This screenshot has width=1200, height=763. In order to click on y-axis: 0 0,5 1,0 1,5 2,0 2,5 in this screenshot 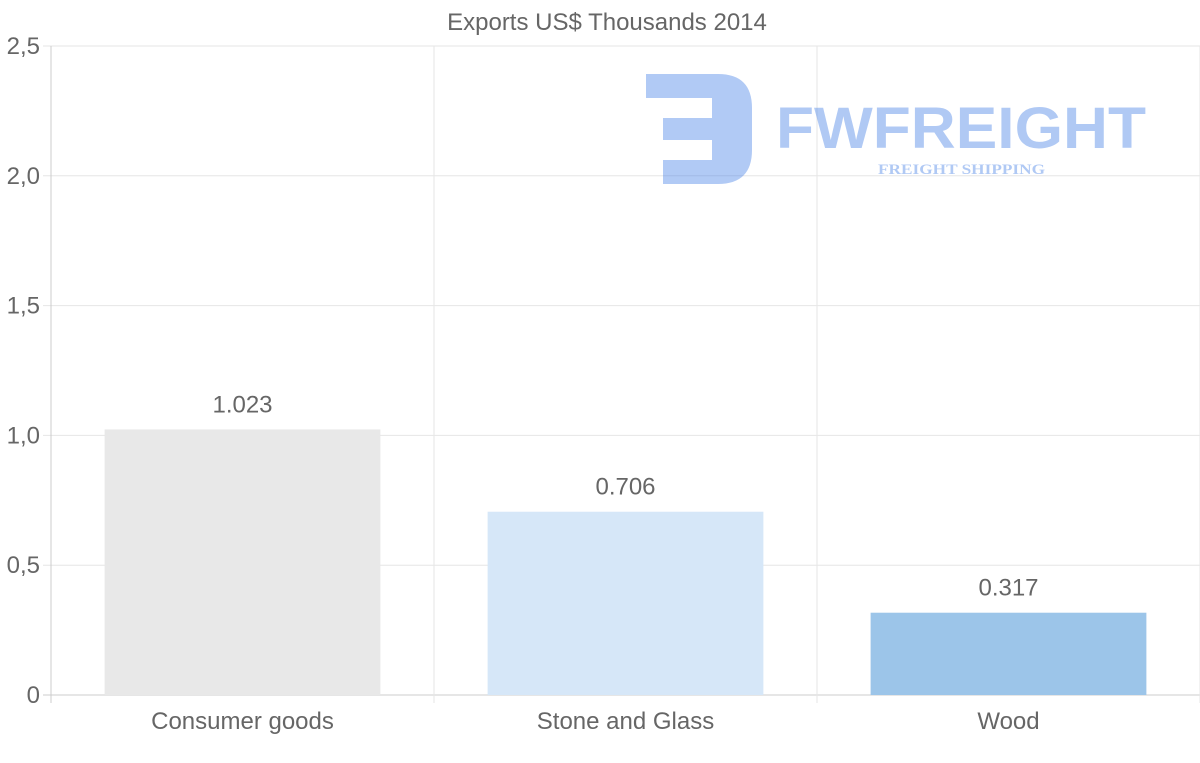, I will do `click(23, 371)`.